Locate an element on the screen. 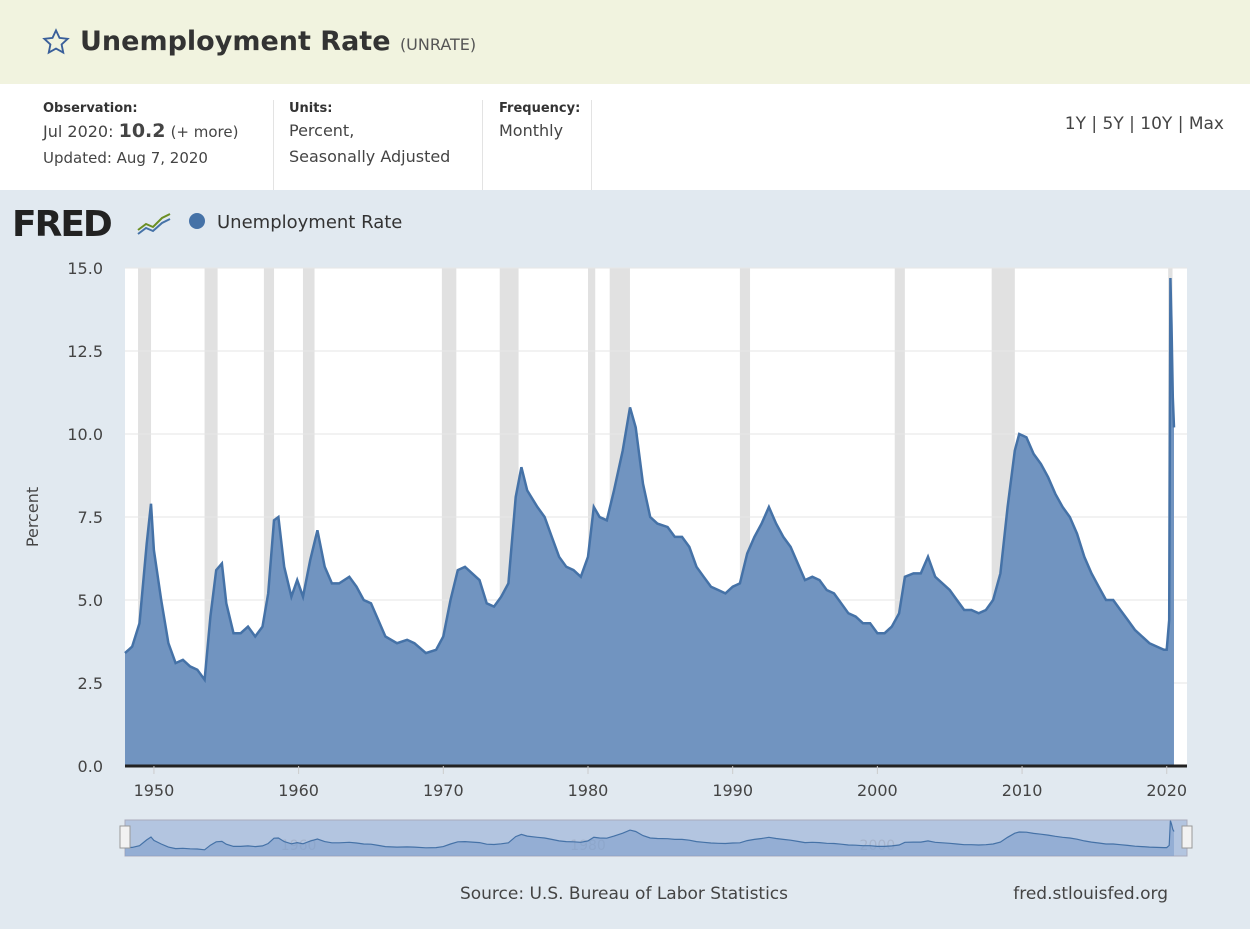 This screenshot has height=929, width=1250. y-tick-label: 10.0 is located at coordinates (85, 434).